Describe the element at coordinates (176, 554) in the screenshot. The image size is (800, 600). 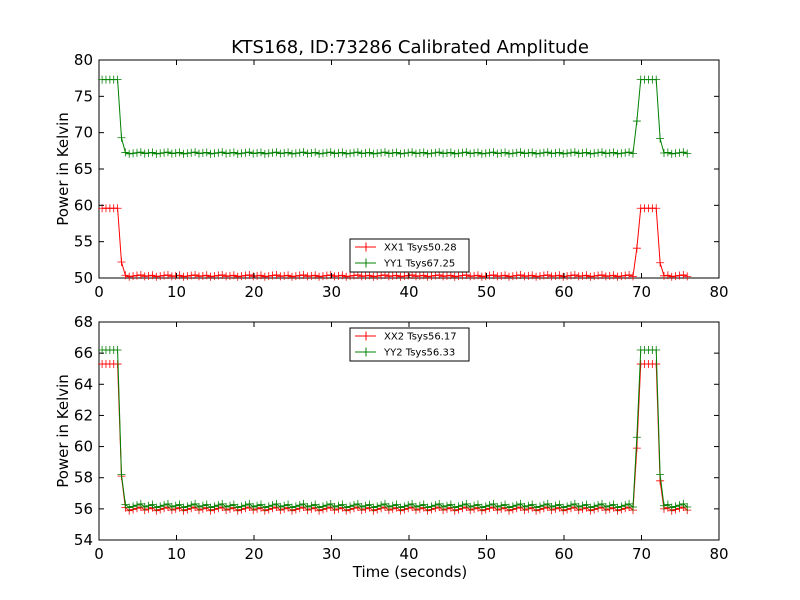
I see `x-tick-label: 10` at that location.